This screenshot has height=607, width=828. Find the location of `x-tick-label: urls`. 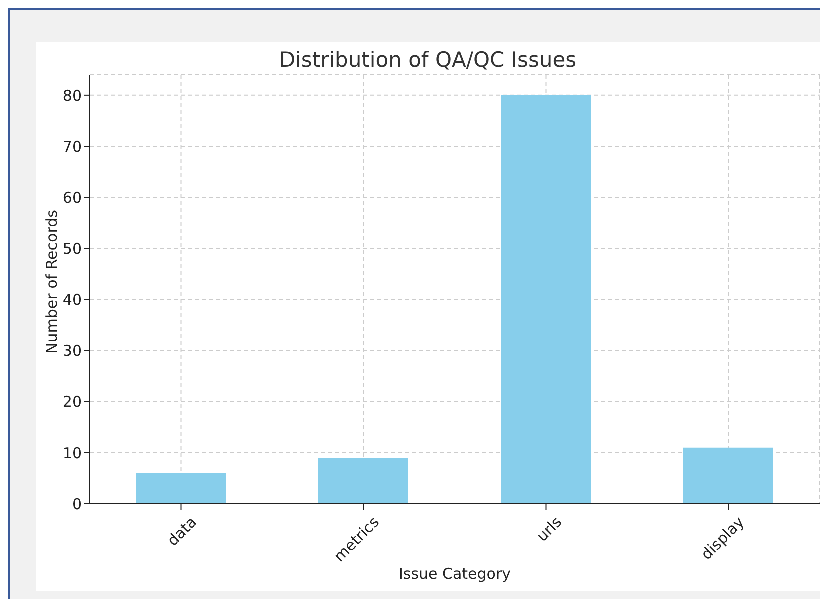

x-tick-label: urls is located at coordinates (549, 529).